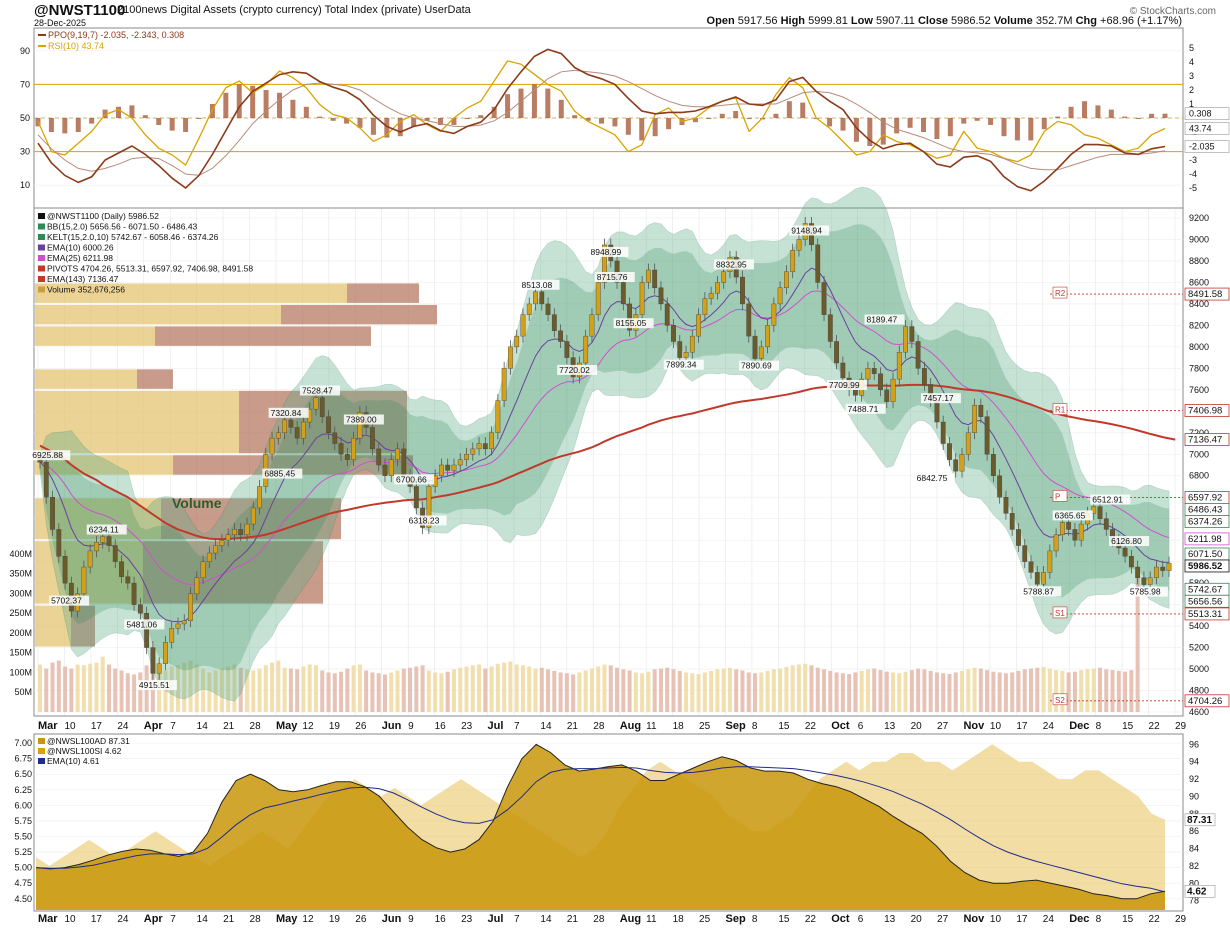 The image size is (1230, 929). Describe the element at coordinates (496, 726) in the screenshot. I see `x-axis-tick-label: Jul` at that location.